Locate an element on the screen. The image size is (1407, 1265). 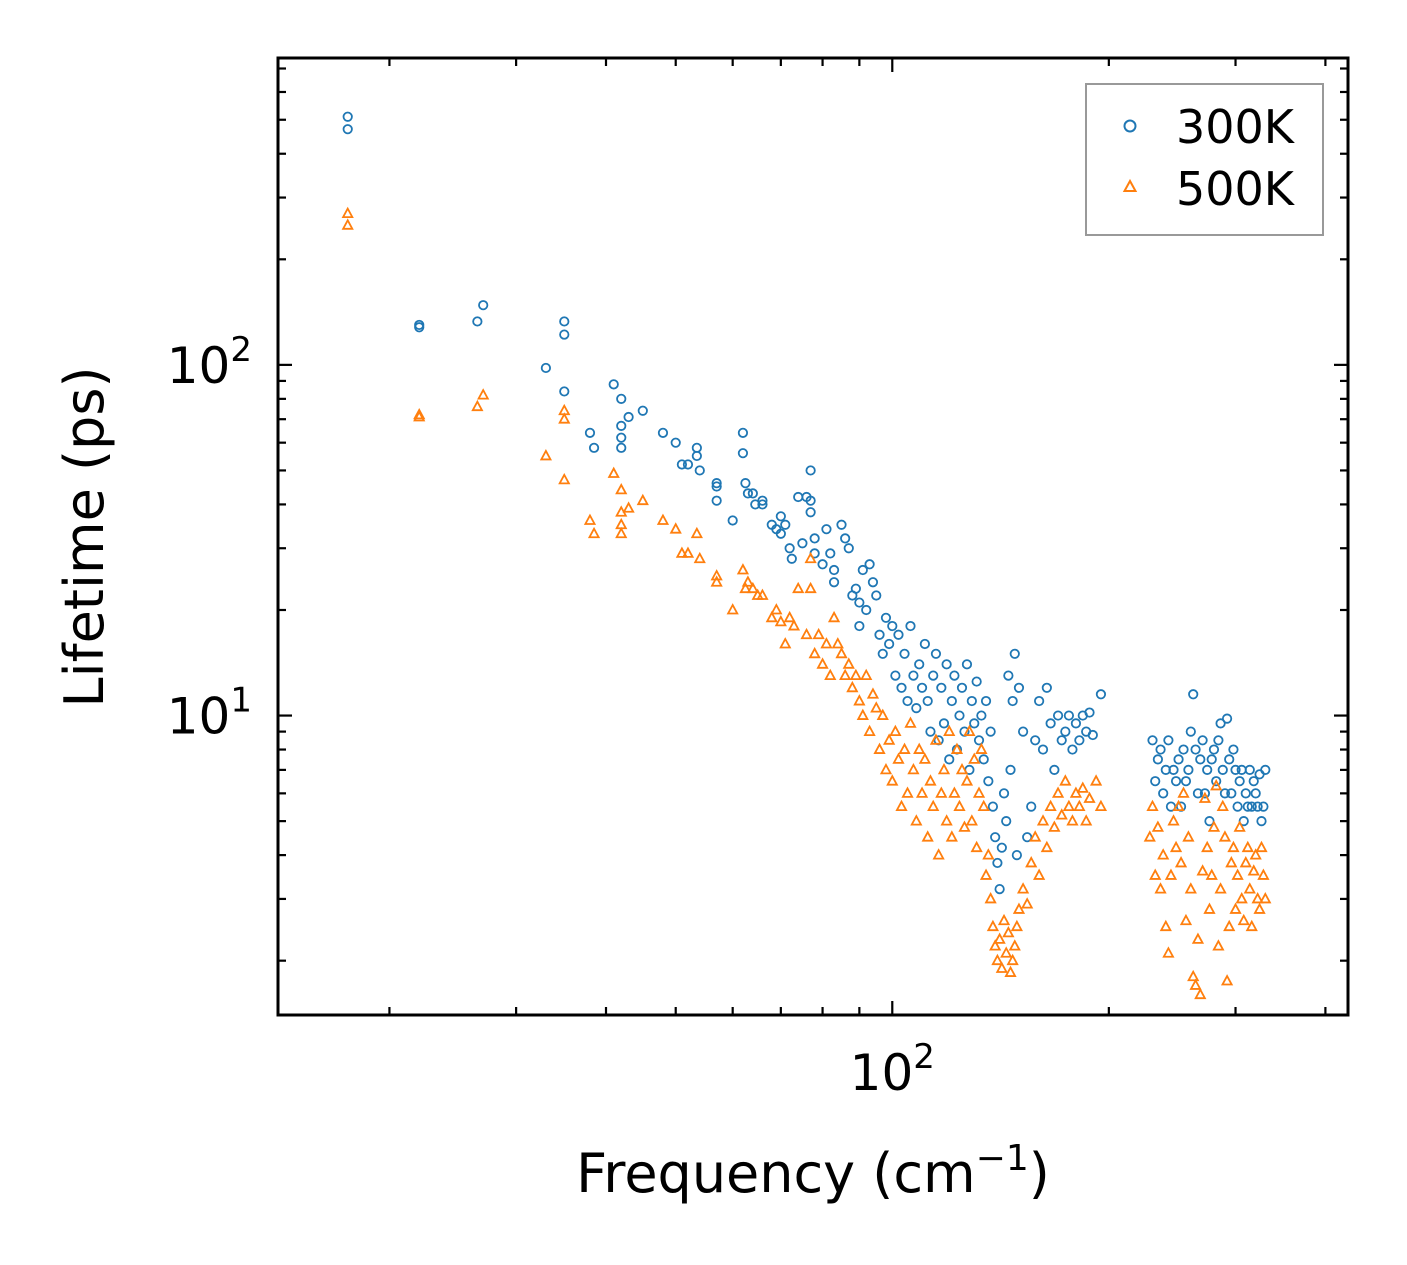
x-axis-label-sup: −1 is located at coordinates (1002, 1158).